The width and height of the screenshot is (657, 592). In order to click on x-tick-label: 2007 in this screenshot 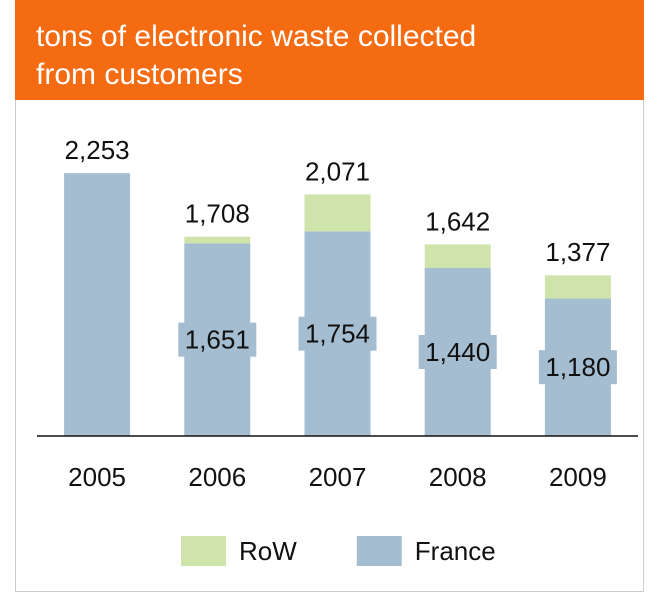, I will do `click(338, 477)`.